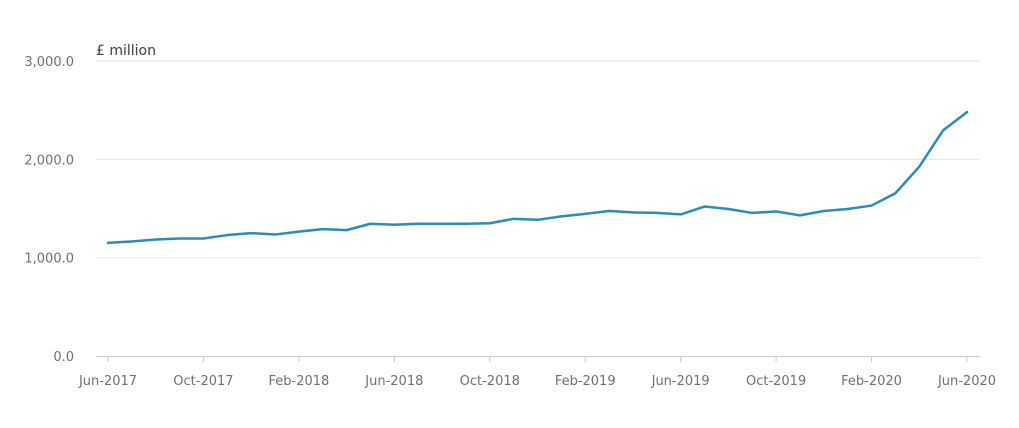 This screenshot has height=428, width=1019. What do you see at coordinates (49, 62) in the screenshot?
I see `y-tick-label: 3,000.0` at bounding box center [49, 62].